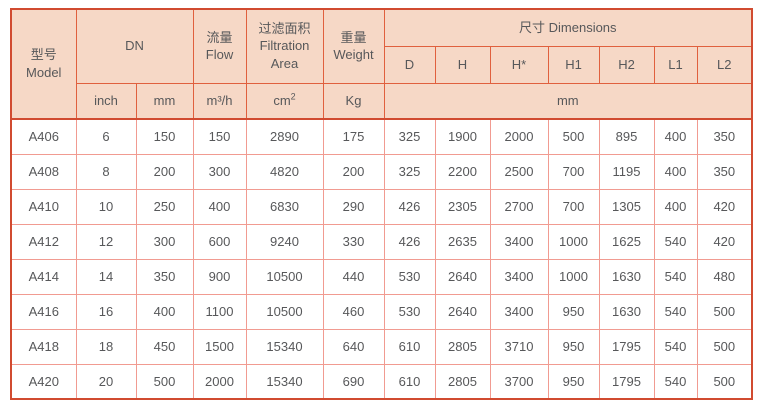  I want to click on cell-h1: 1000, so click(573, 276).